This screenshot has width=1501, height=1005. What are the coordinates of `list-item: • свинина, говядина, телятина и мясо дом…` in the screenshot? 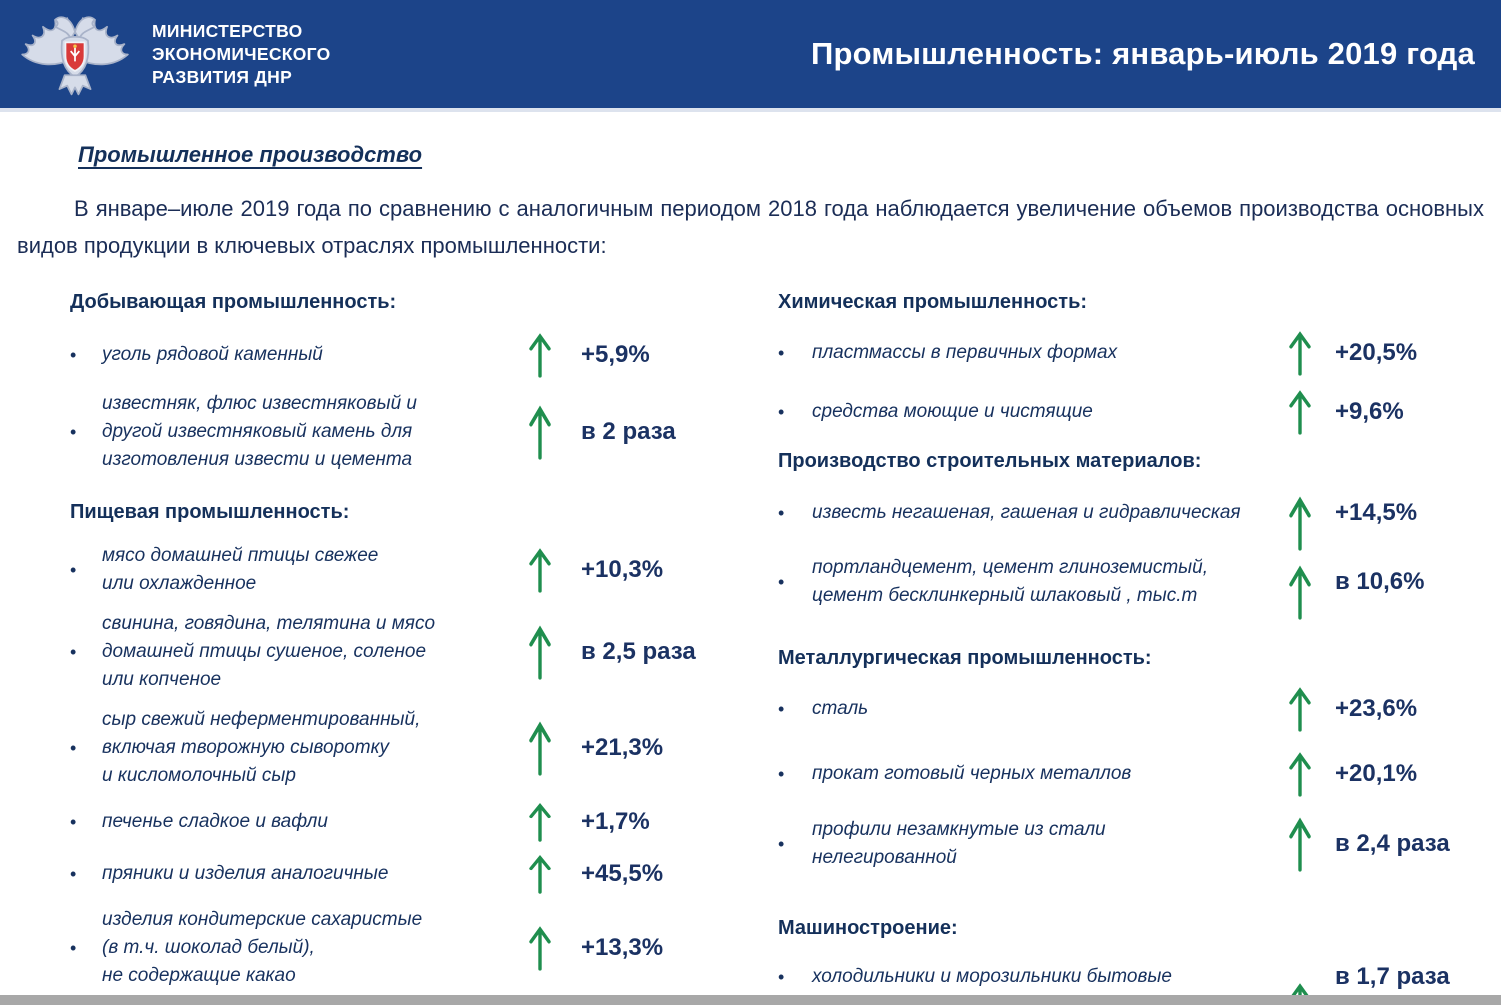 It's located at (390, 652).